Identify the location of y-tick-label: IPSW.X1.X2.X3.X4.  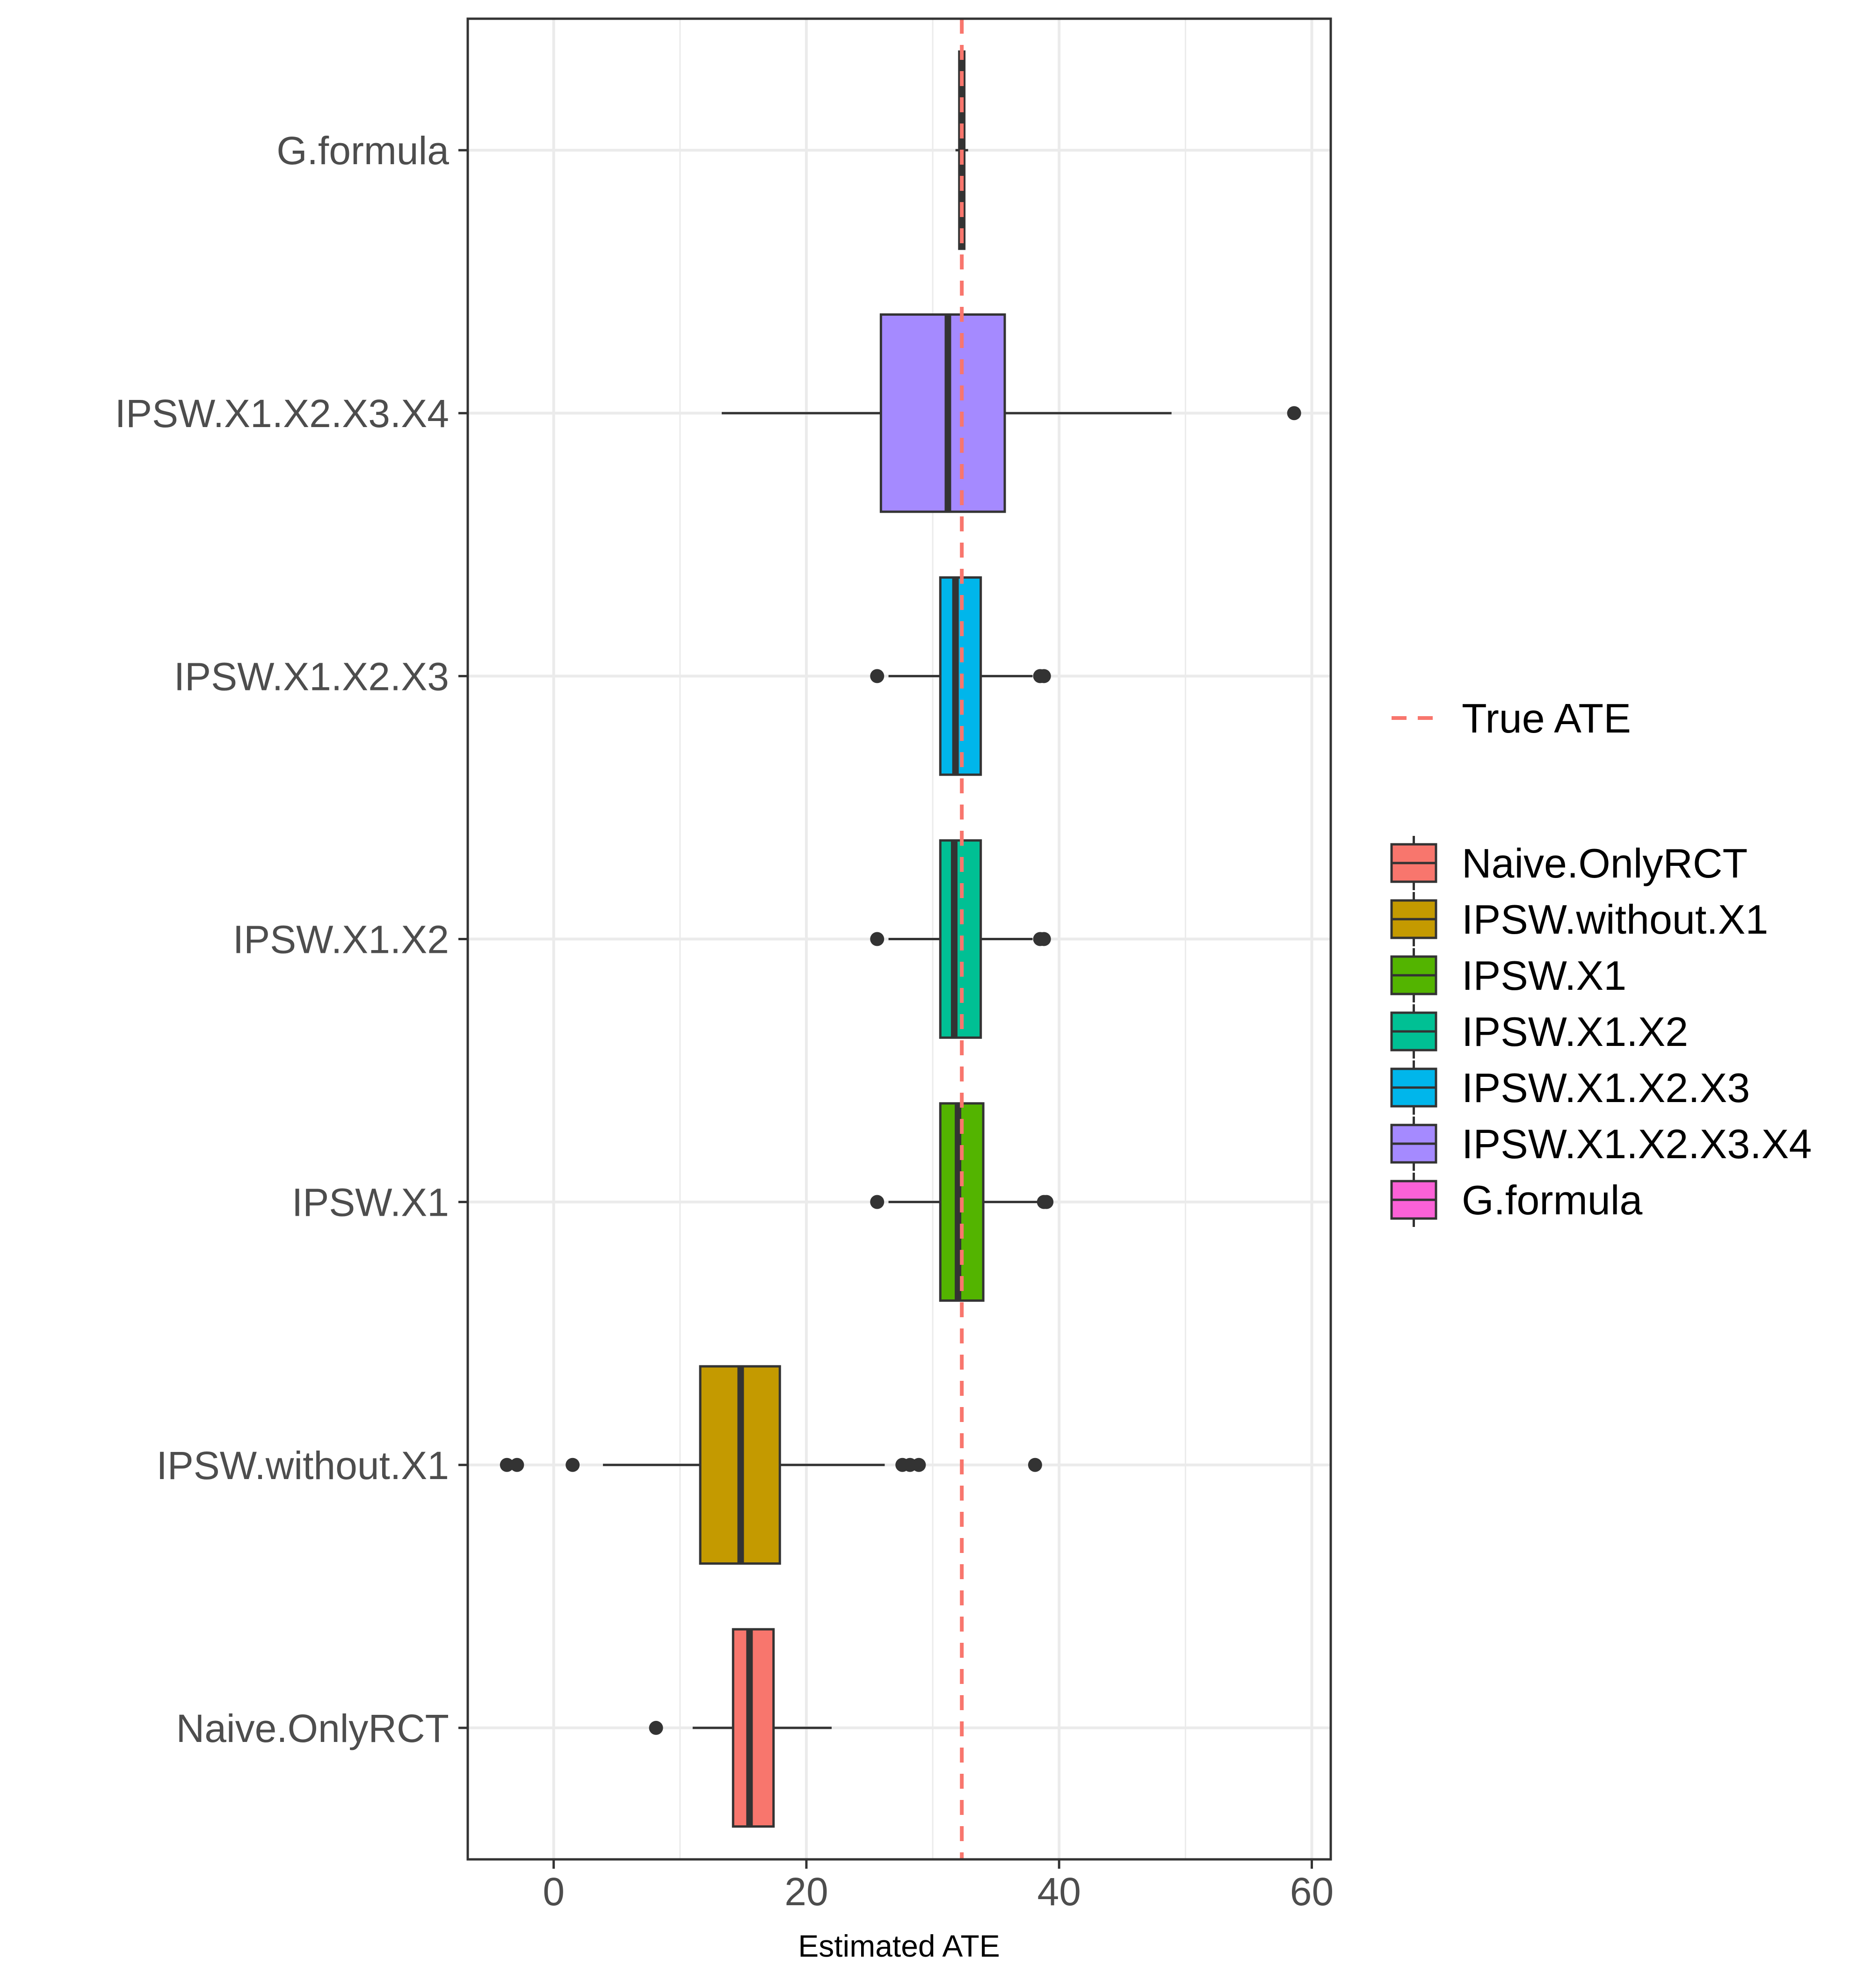
(282, 413).